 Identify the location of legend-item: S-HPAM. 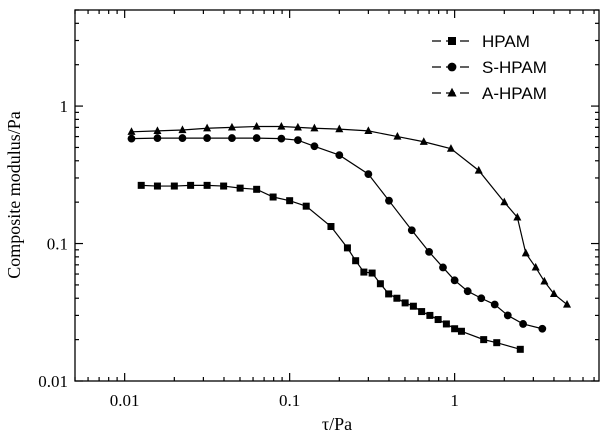
(489, 67).